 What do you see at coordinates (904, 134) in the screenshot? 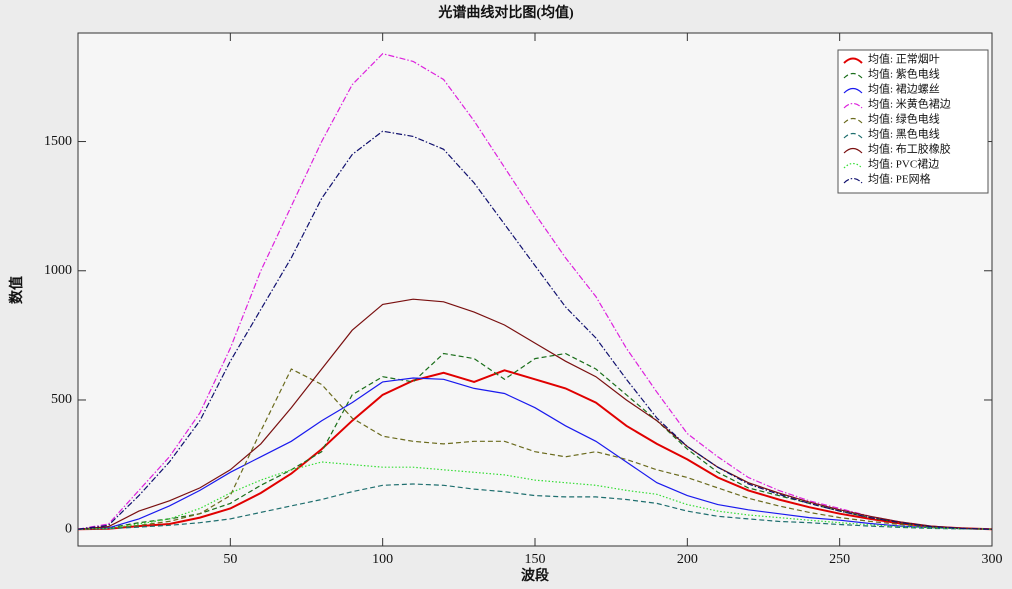
I see `legend-label: 均值: 黑色电线` at bounding box center [904, 134].